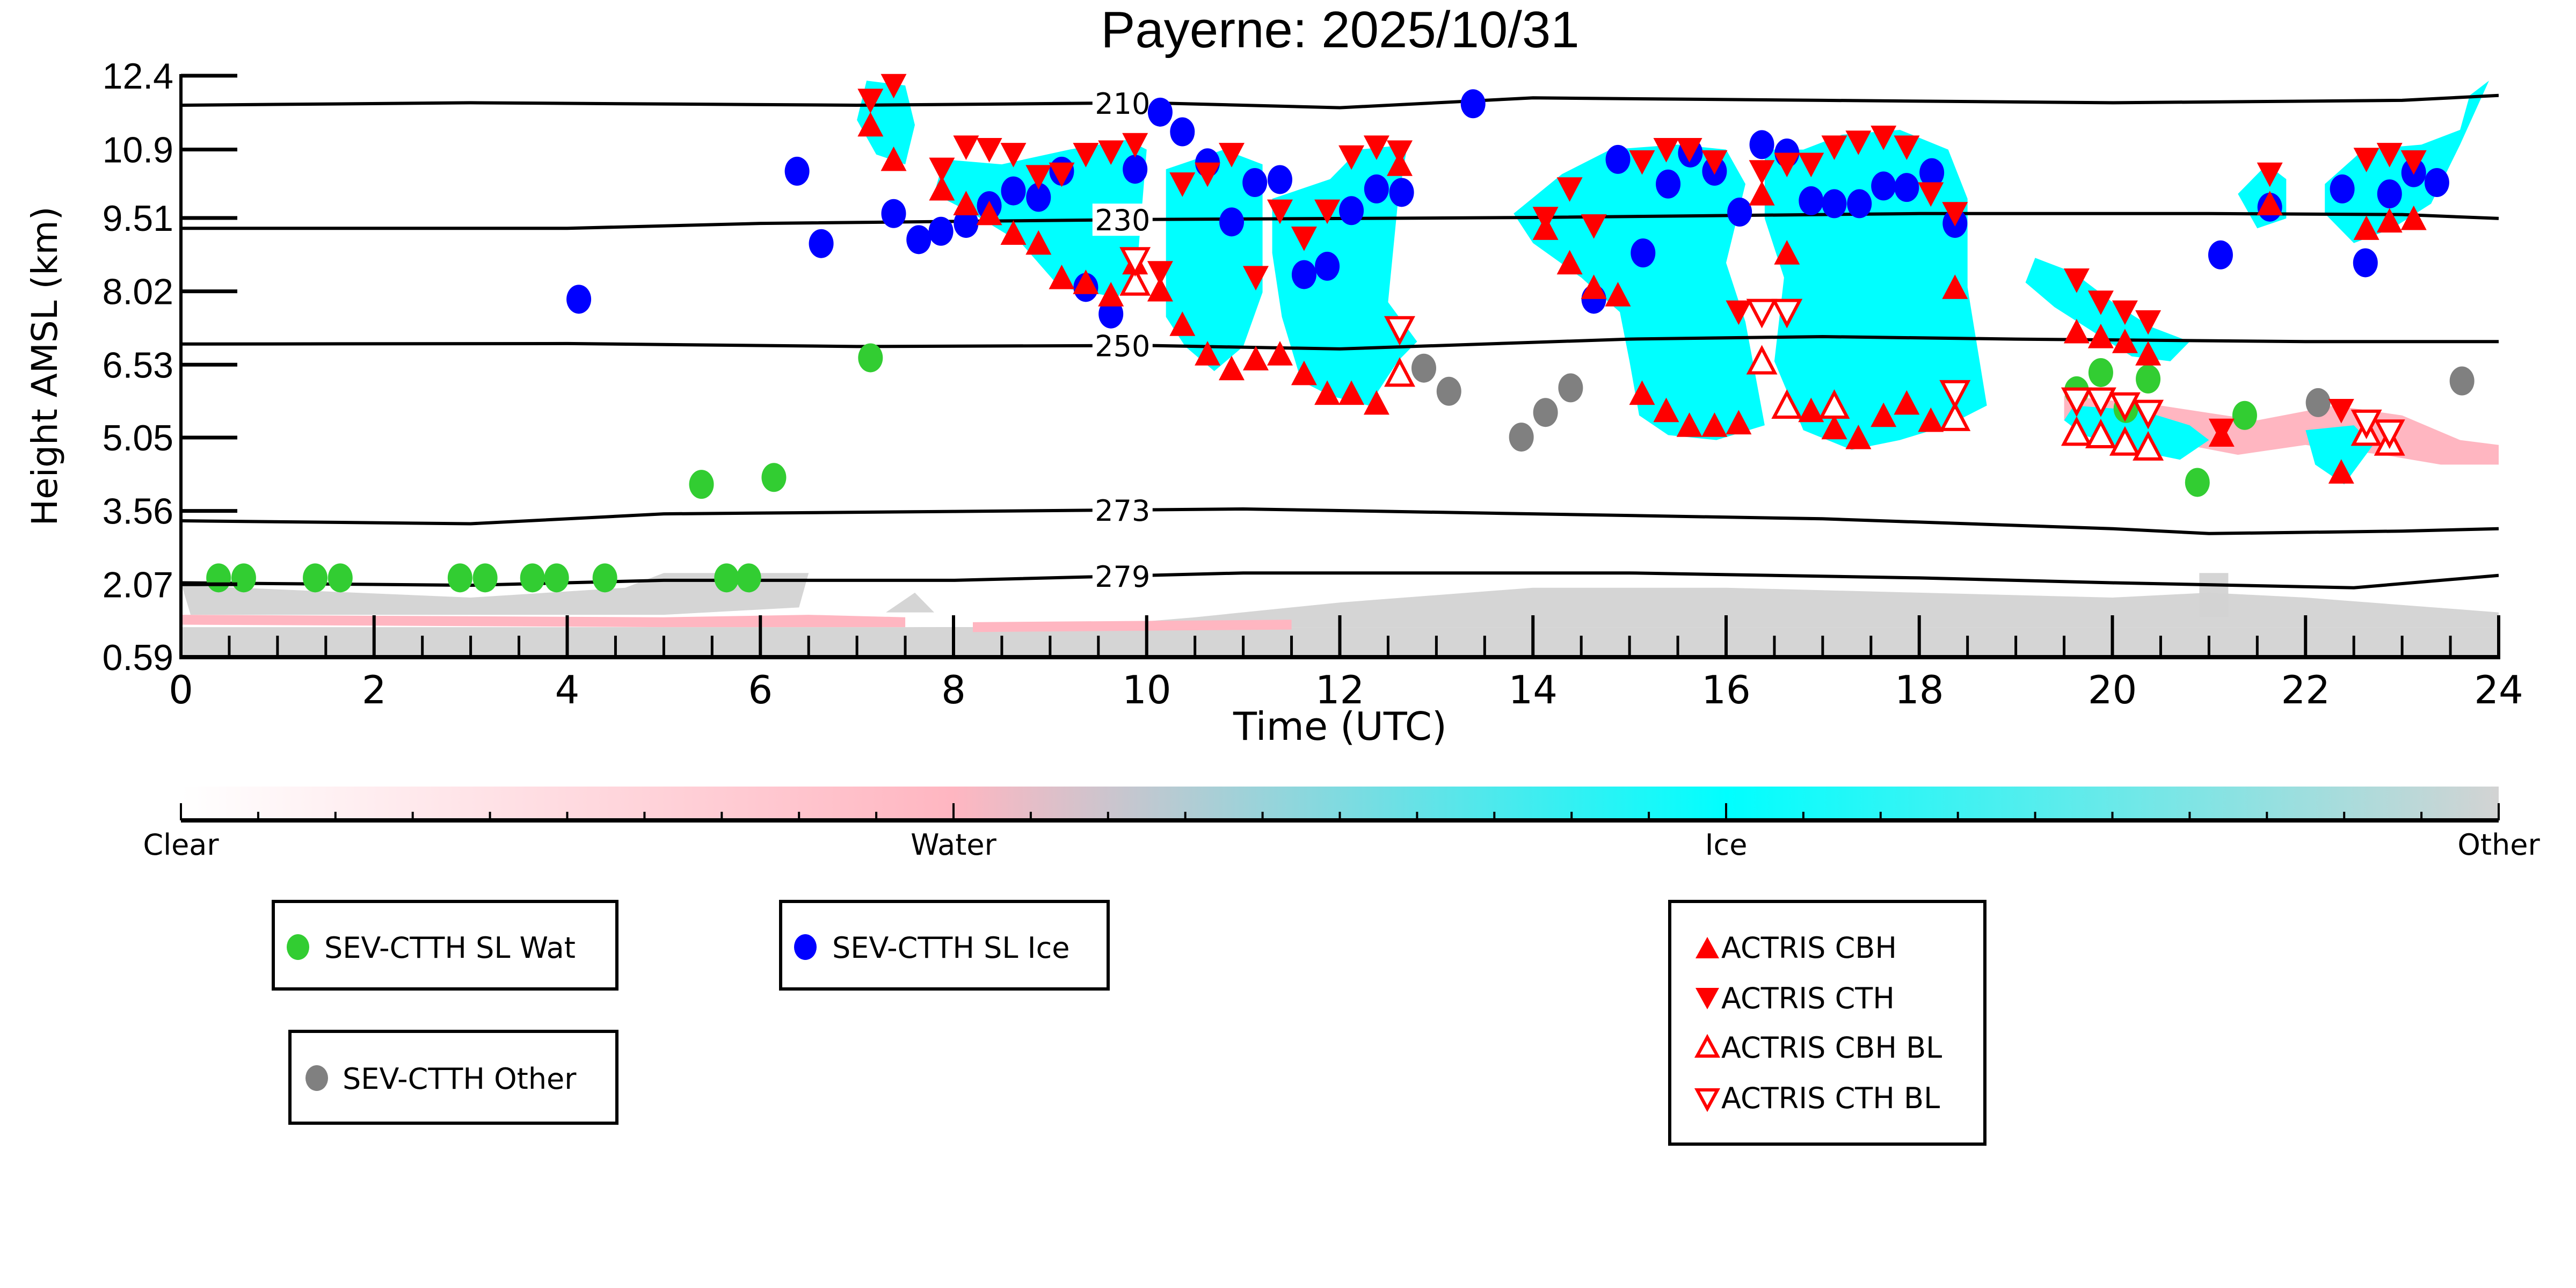 The width and height of the screenshot is (2576, 1288). Describe the element at coordinates (138, 150) in the screenshot. I see `y-tick-label: 10.9` at that location.